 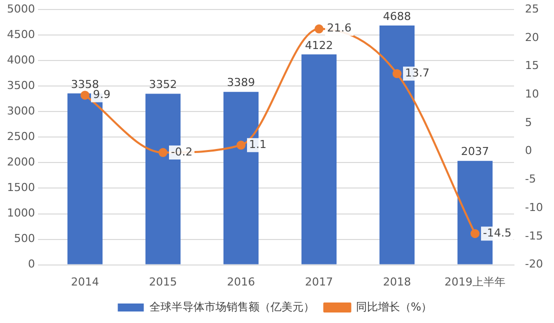 What do you see at coordinates (534, 207) in the screenshot?
I see `y2-tick-label: -10` at bounding box center [534, 207].